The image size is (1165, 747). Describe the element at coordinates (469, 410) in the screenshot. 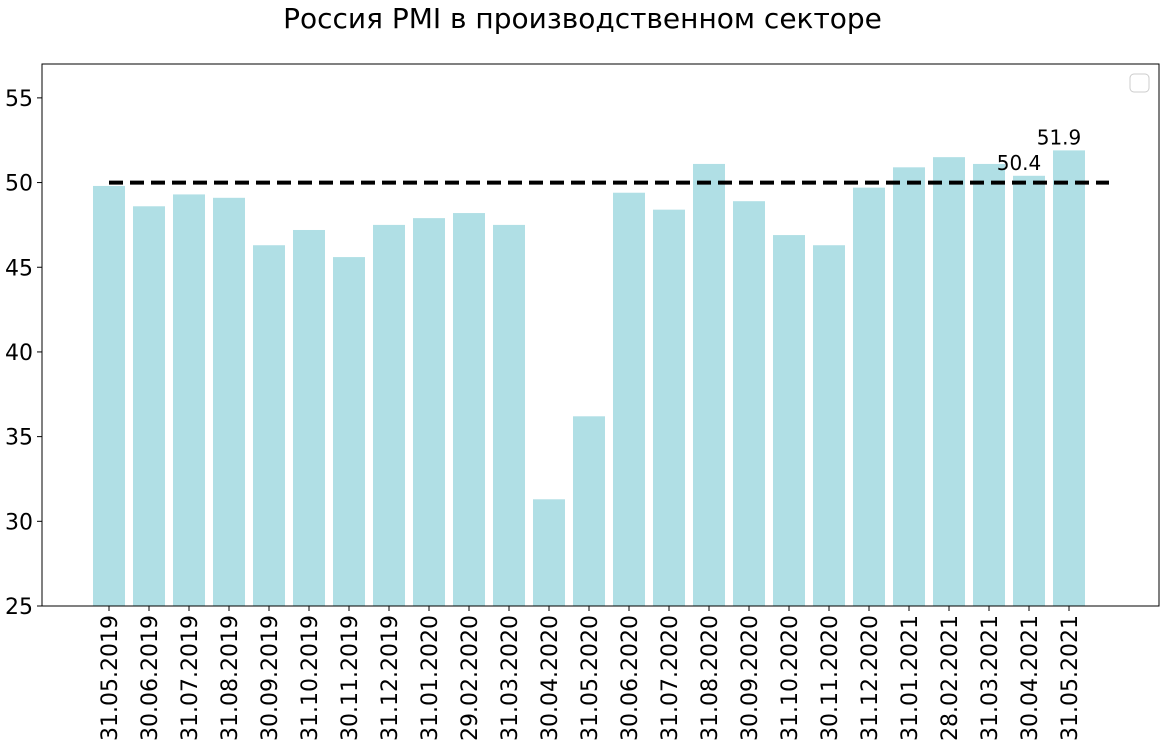

I see `bar-29.02.2020` at that location.